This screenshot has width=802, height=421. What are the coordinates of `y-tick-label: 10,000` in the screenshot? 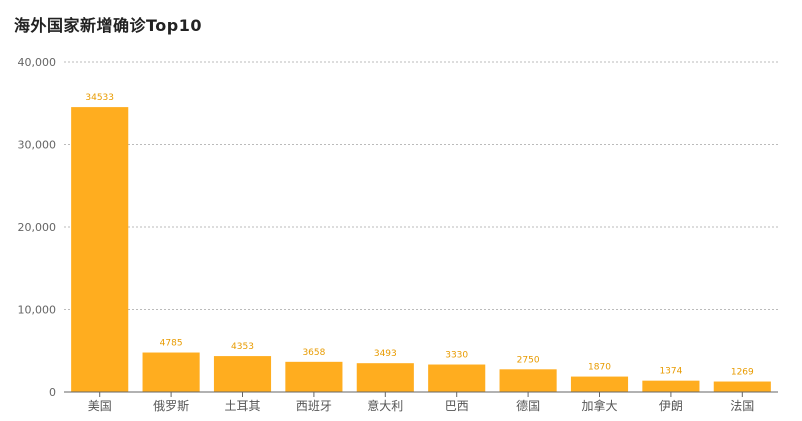 It's located at (37, 310).